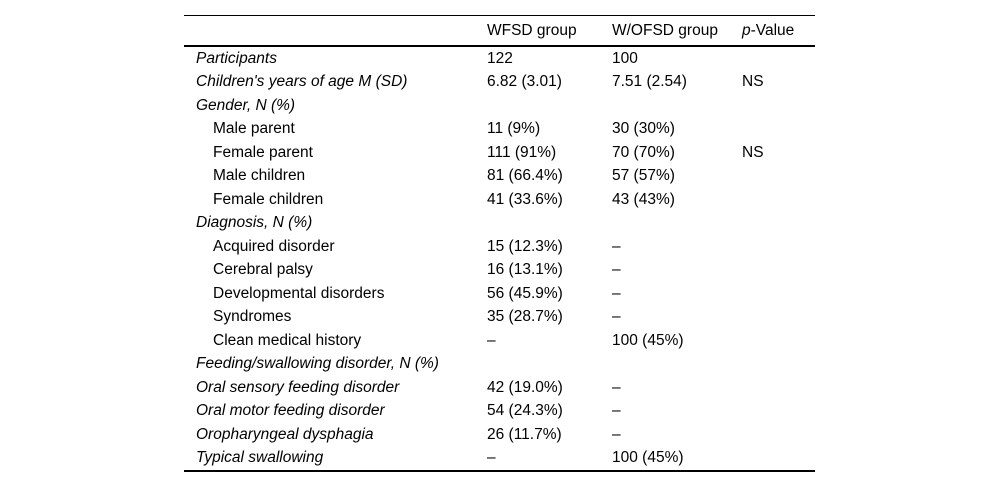 The height and width of the screenshot is (490, 1000). What do you see at coordinates (772, 30) in the screenshot?
I see `p-value-rest: -Value` at bounding box center [772, 30].